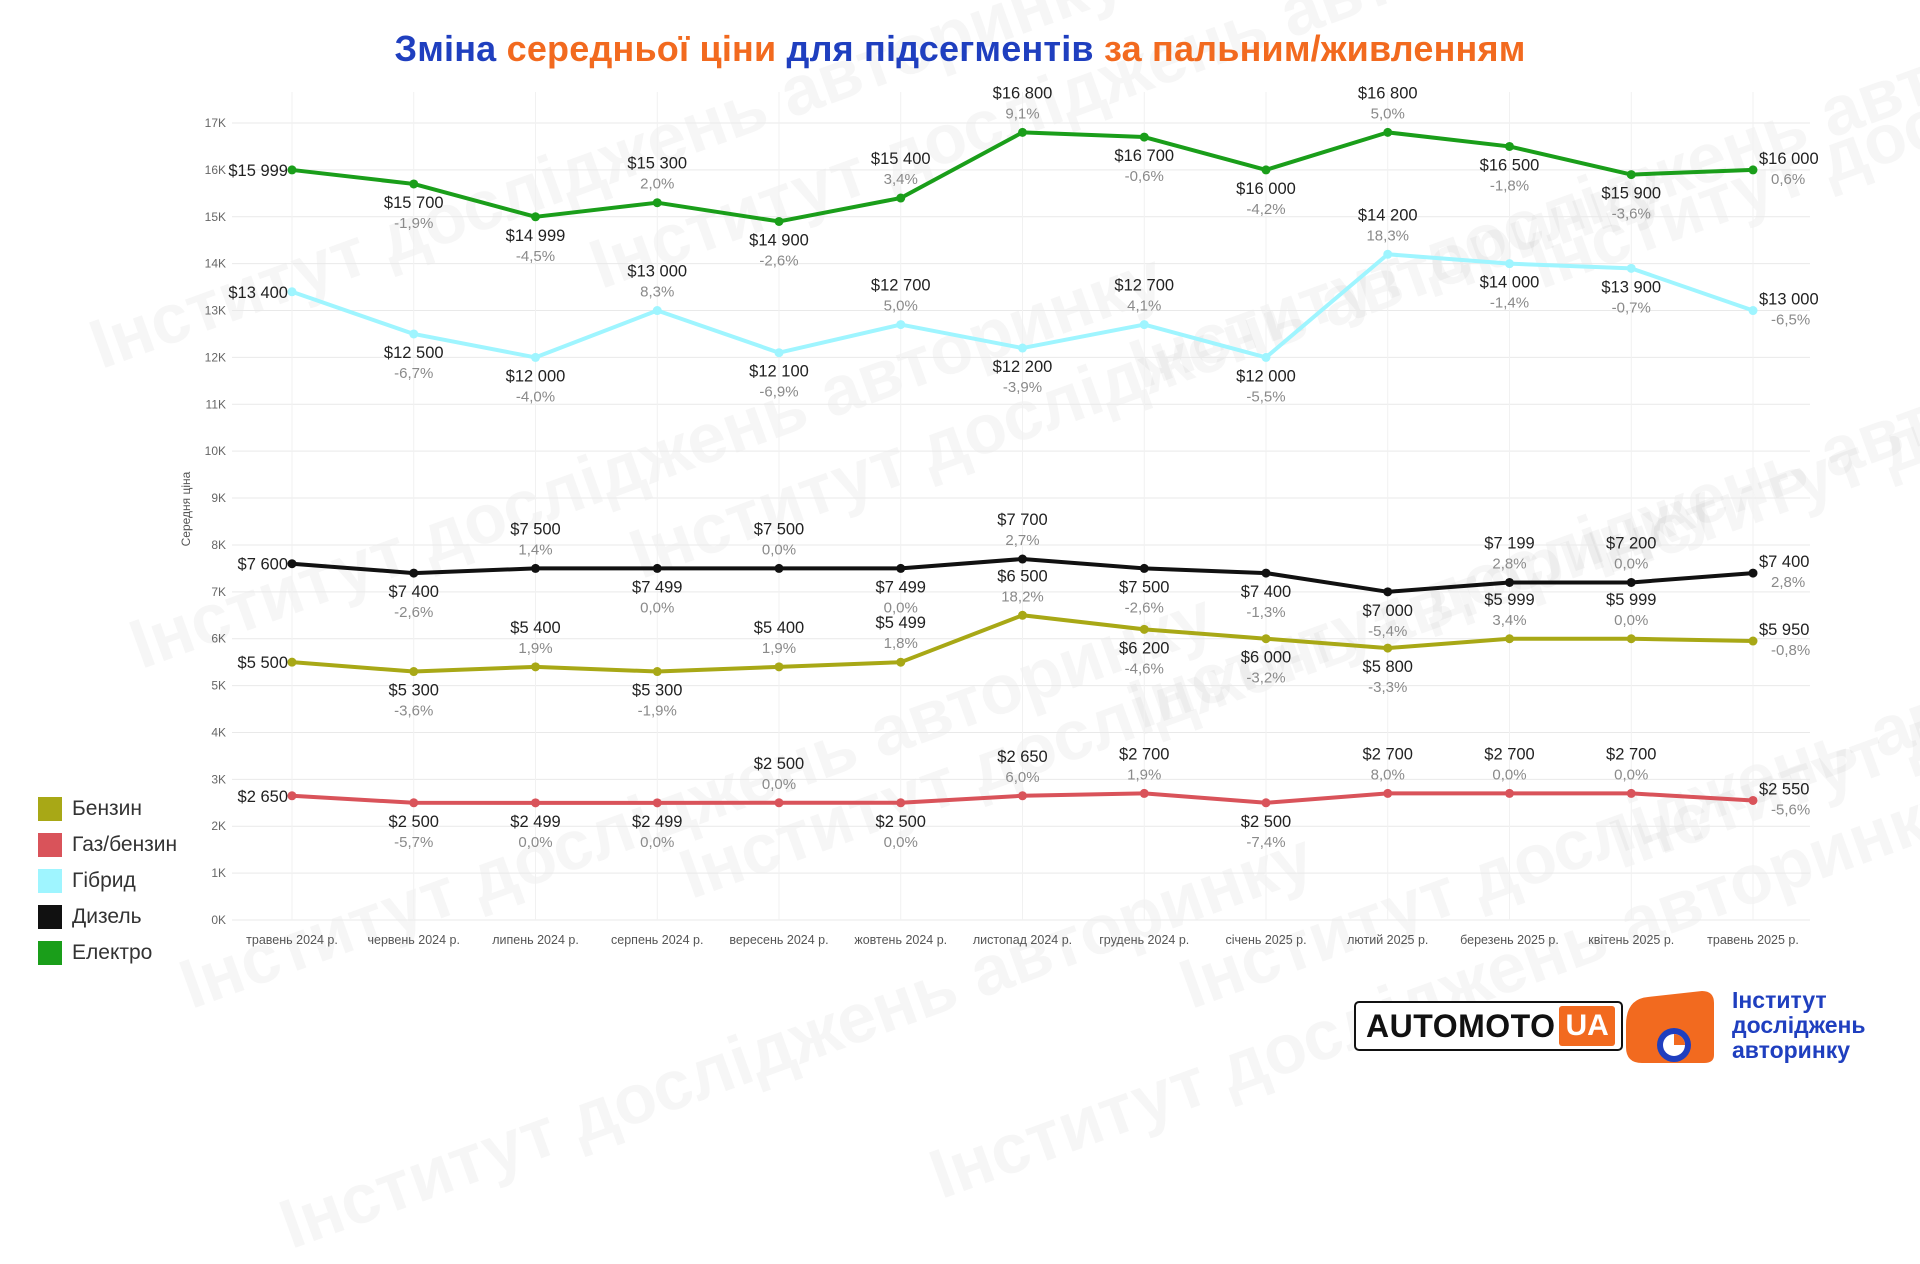 The height and width of the screenshot is (1264, 1920). I want to click on y-tick-label: 3K, so click(218, 779).